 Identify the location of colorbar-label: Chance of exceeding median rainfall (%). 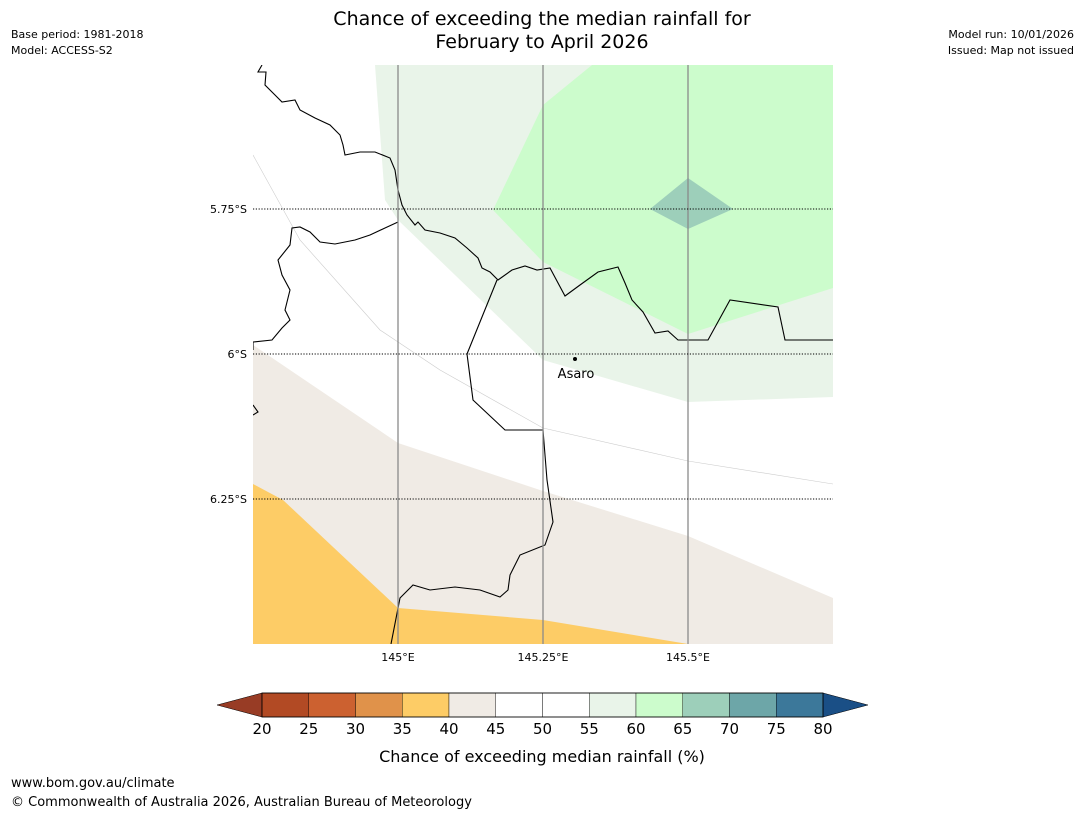
(542, 756).